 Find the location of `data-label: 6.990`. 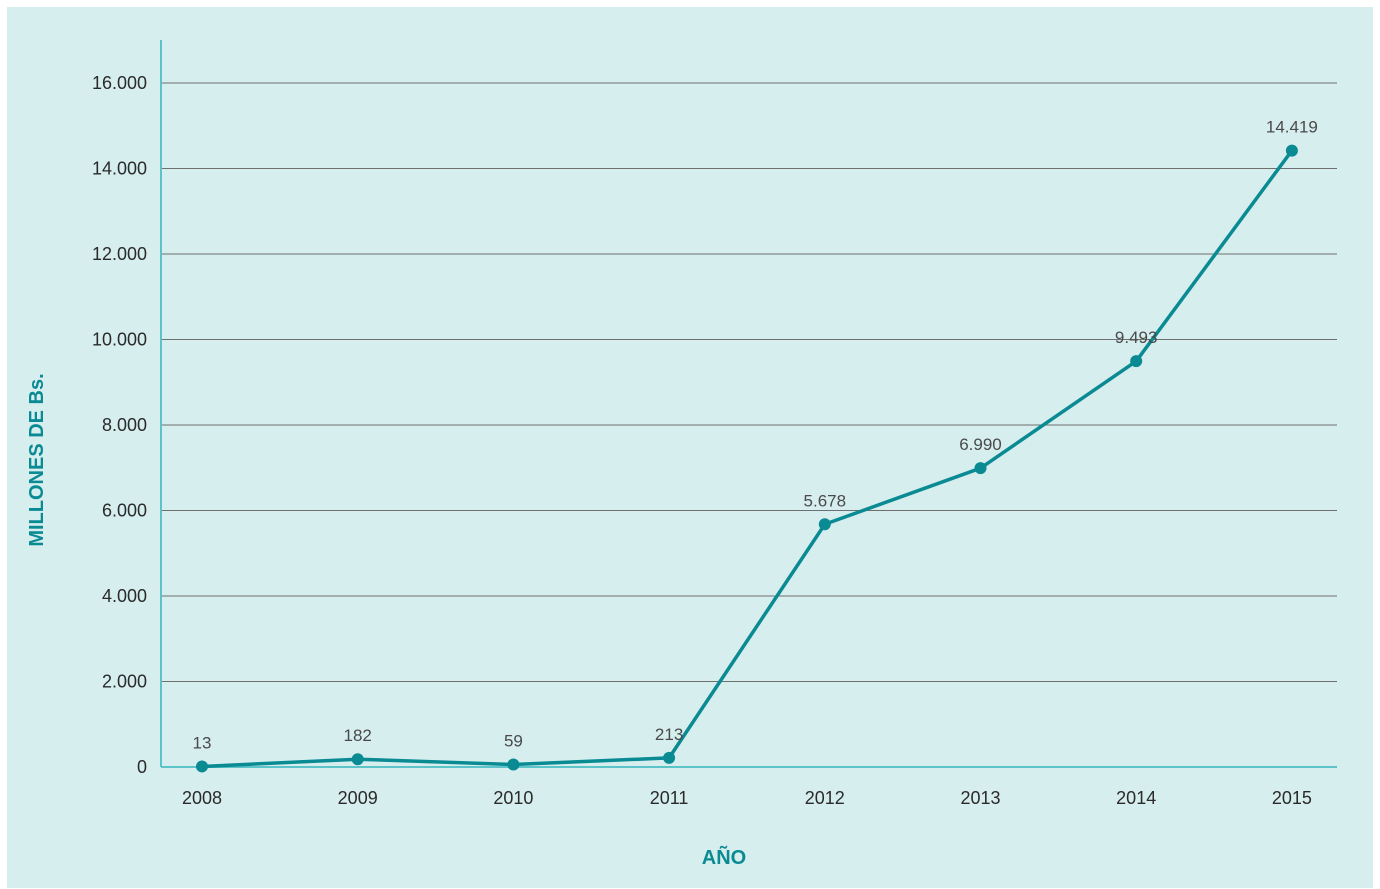

data-label: 6.990 is located at coordinates (980, 444).